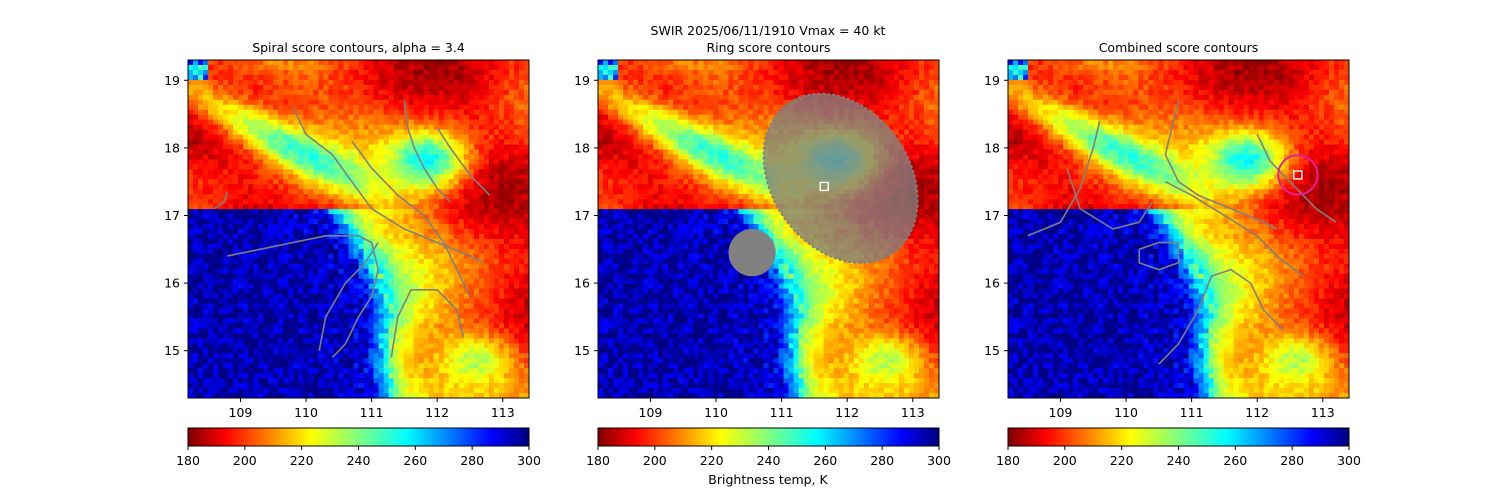 The image size is (1500, 500). Describe the element at coordinates (529, 460) in the screenshot. I see `colorbar-tick-label: 300` at that location.